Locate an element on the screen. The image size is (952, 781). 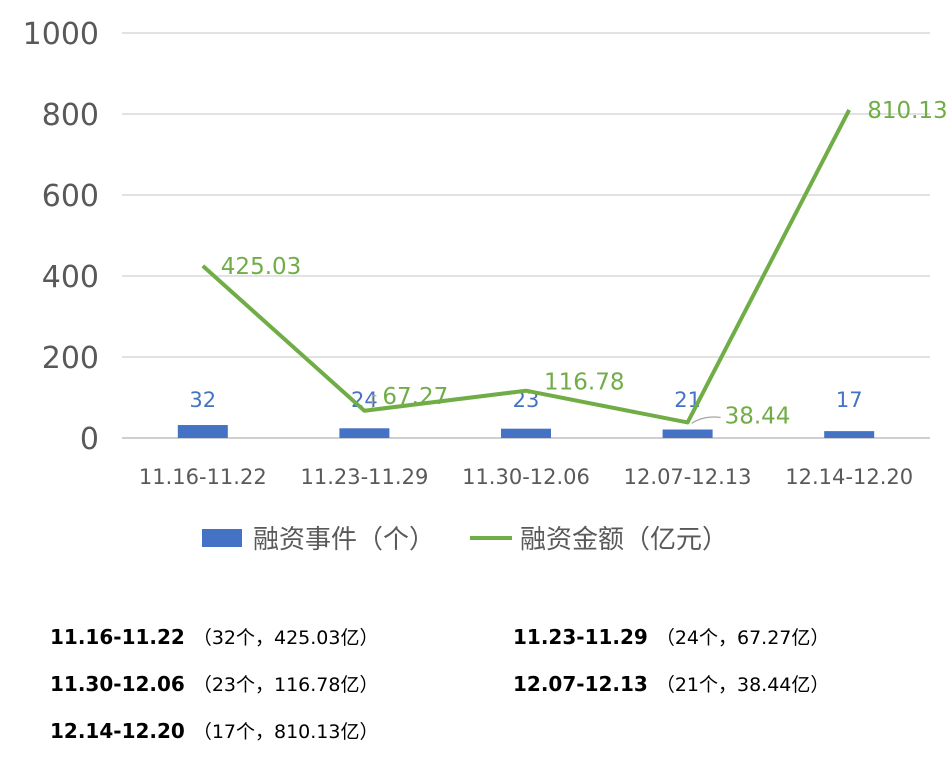
y-tick-label: 600 is located at coordinates (70, 196).